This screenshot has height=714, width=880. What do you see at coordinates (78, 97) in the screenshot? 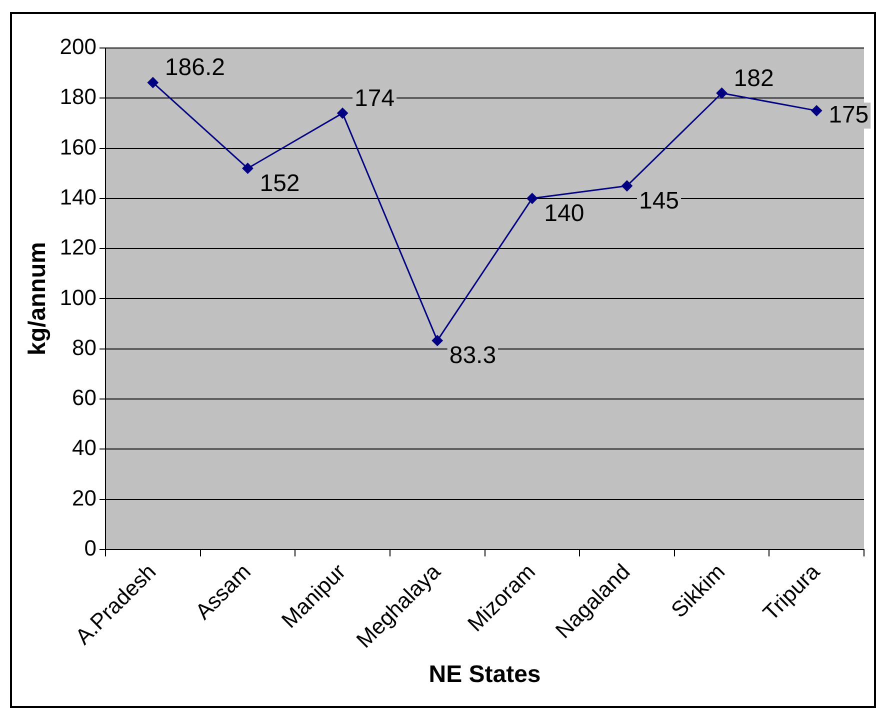
I see `y-tick-label: 180` at bounding box center [78, 97].